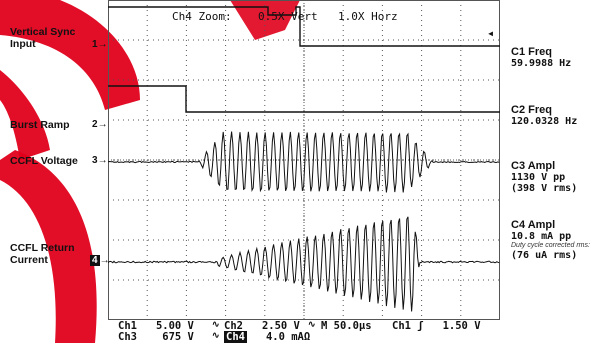 This screenshot has height=343, width=591. I want to click on watermark-swoosh-left, so click(25, 115).